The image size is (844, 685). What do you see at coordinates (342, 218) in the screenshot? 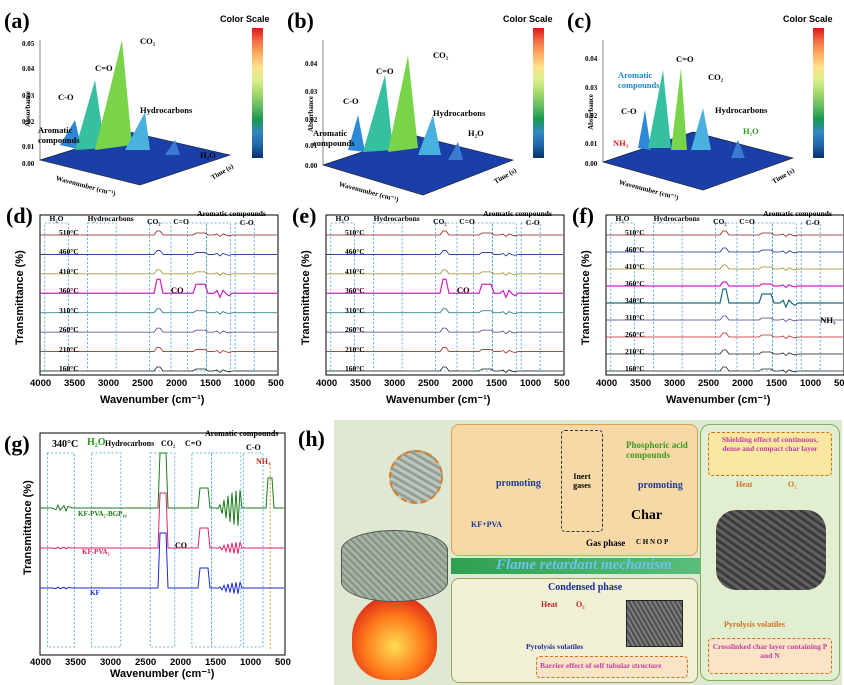
I see `group-label: H₂O` at bounding box center [342, 218].